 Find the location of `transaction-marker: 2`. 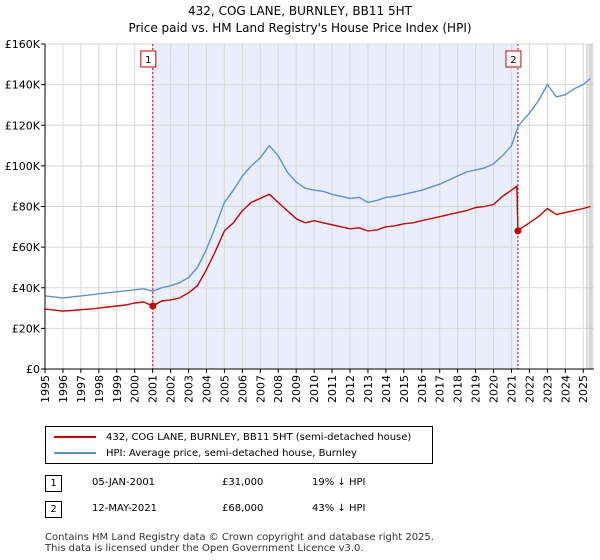

transaction-marker: 2 is located at coordinates (53, 509).